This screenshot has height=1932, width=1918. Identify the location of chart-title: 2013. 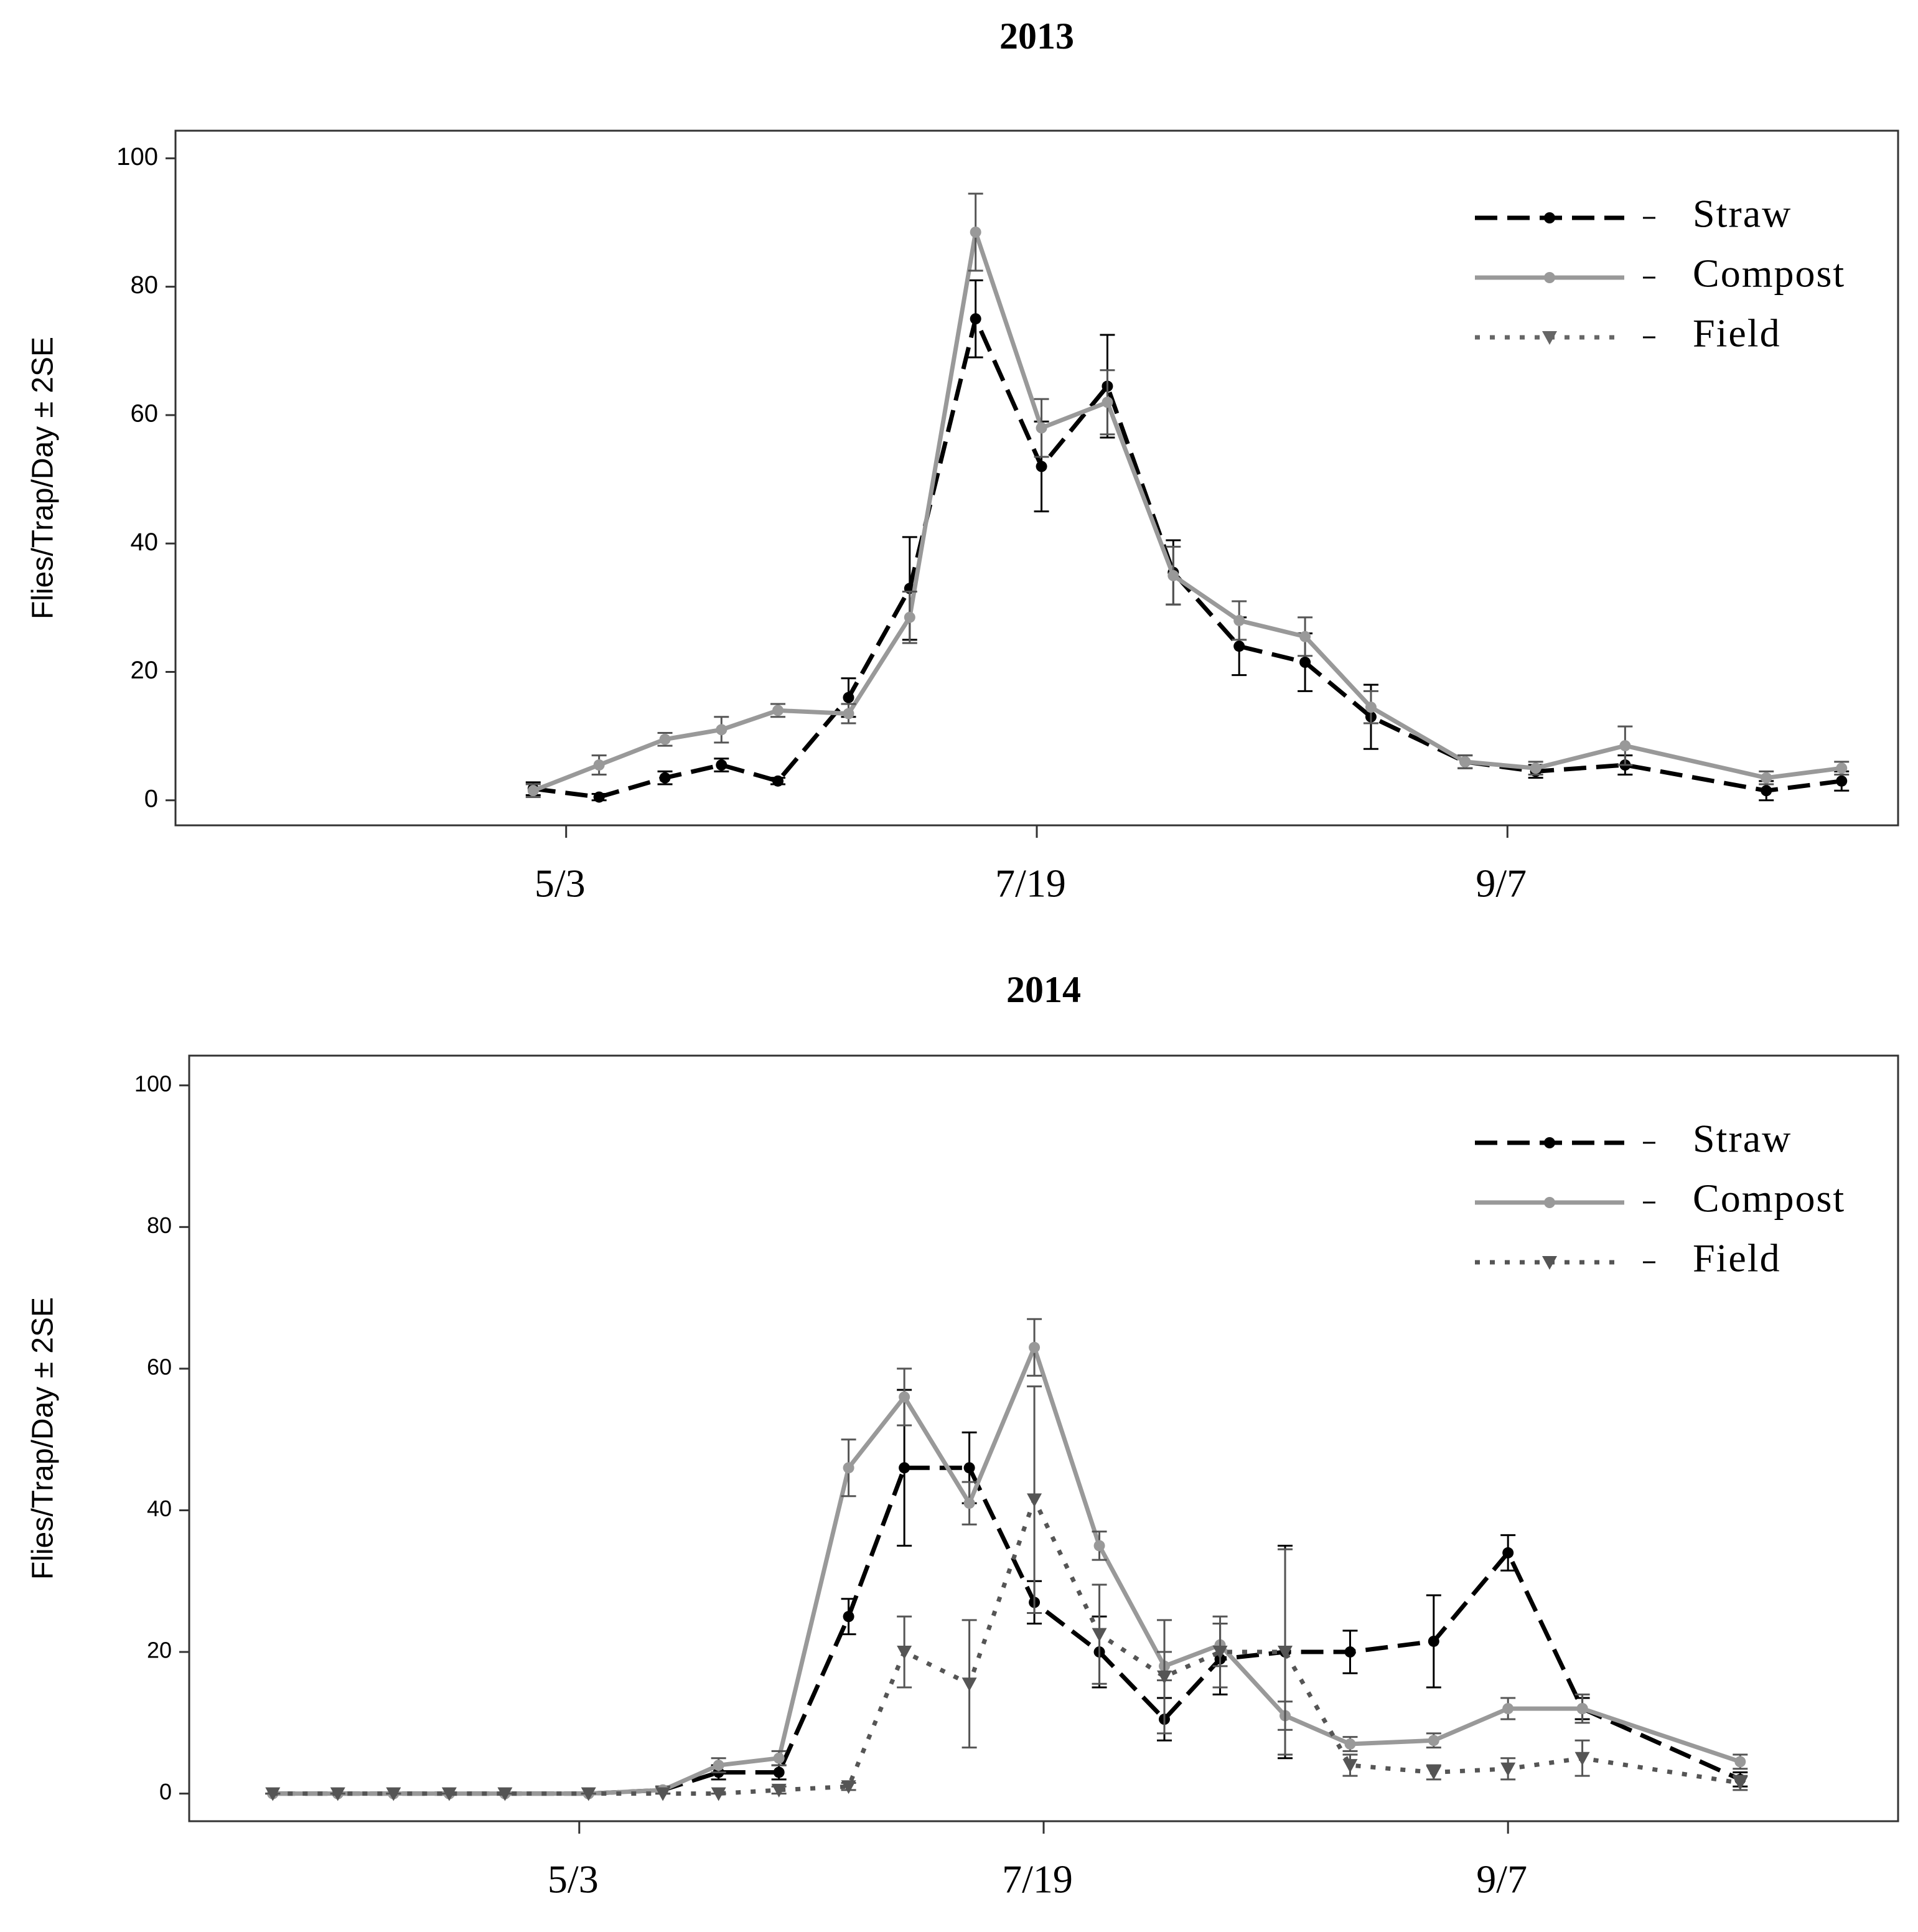
(1036, 36).